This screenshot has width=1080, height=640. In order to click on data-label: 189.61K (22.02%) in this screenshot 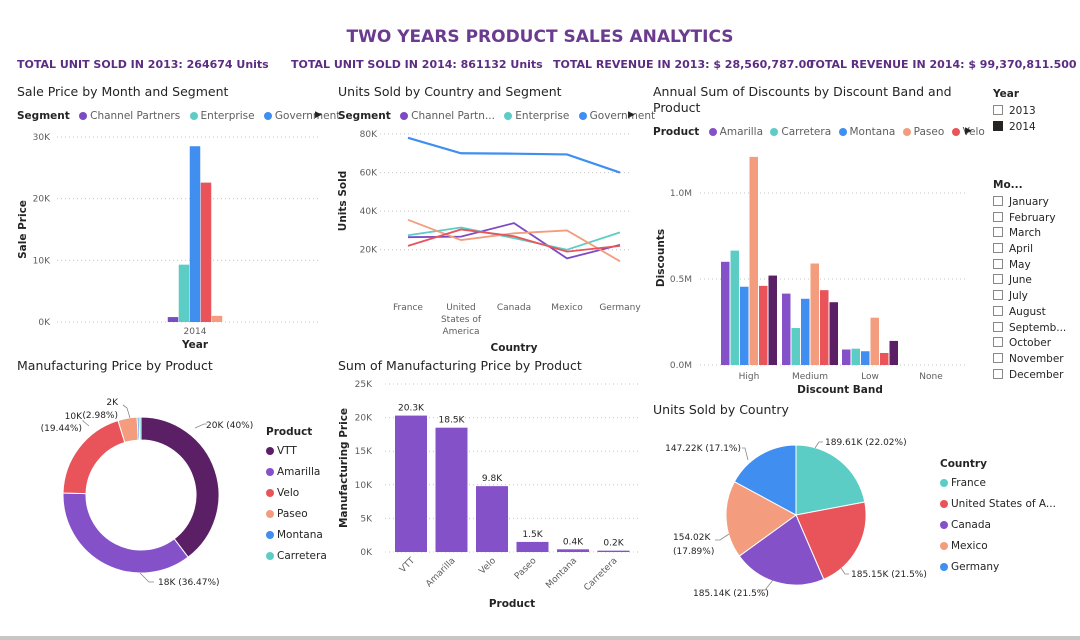, I will do `click(866, 443)`.